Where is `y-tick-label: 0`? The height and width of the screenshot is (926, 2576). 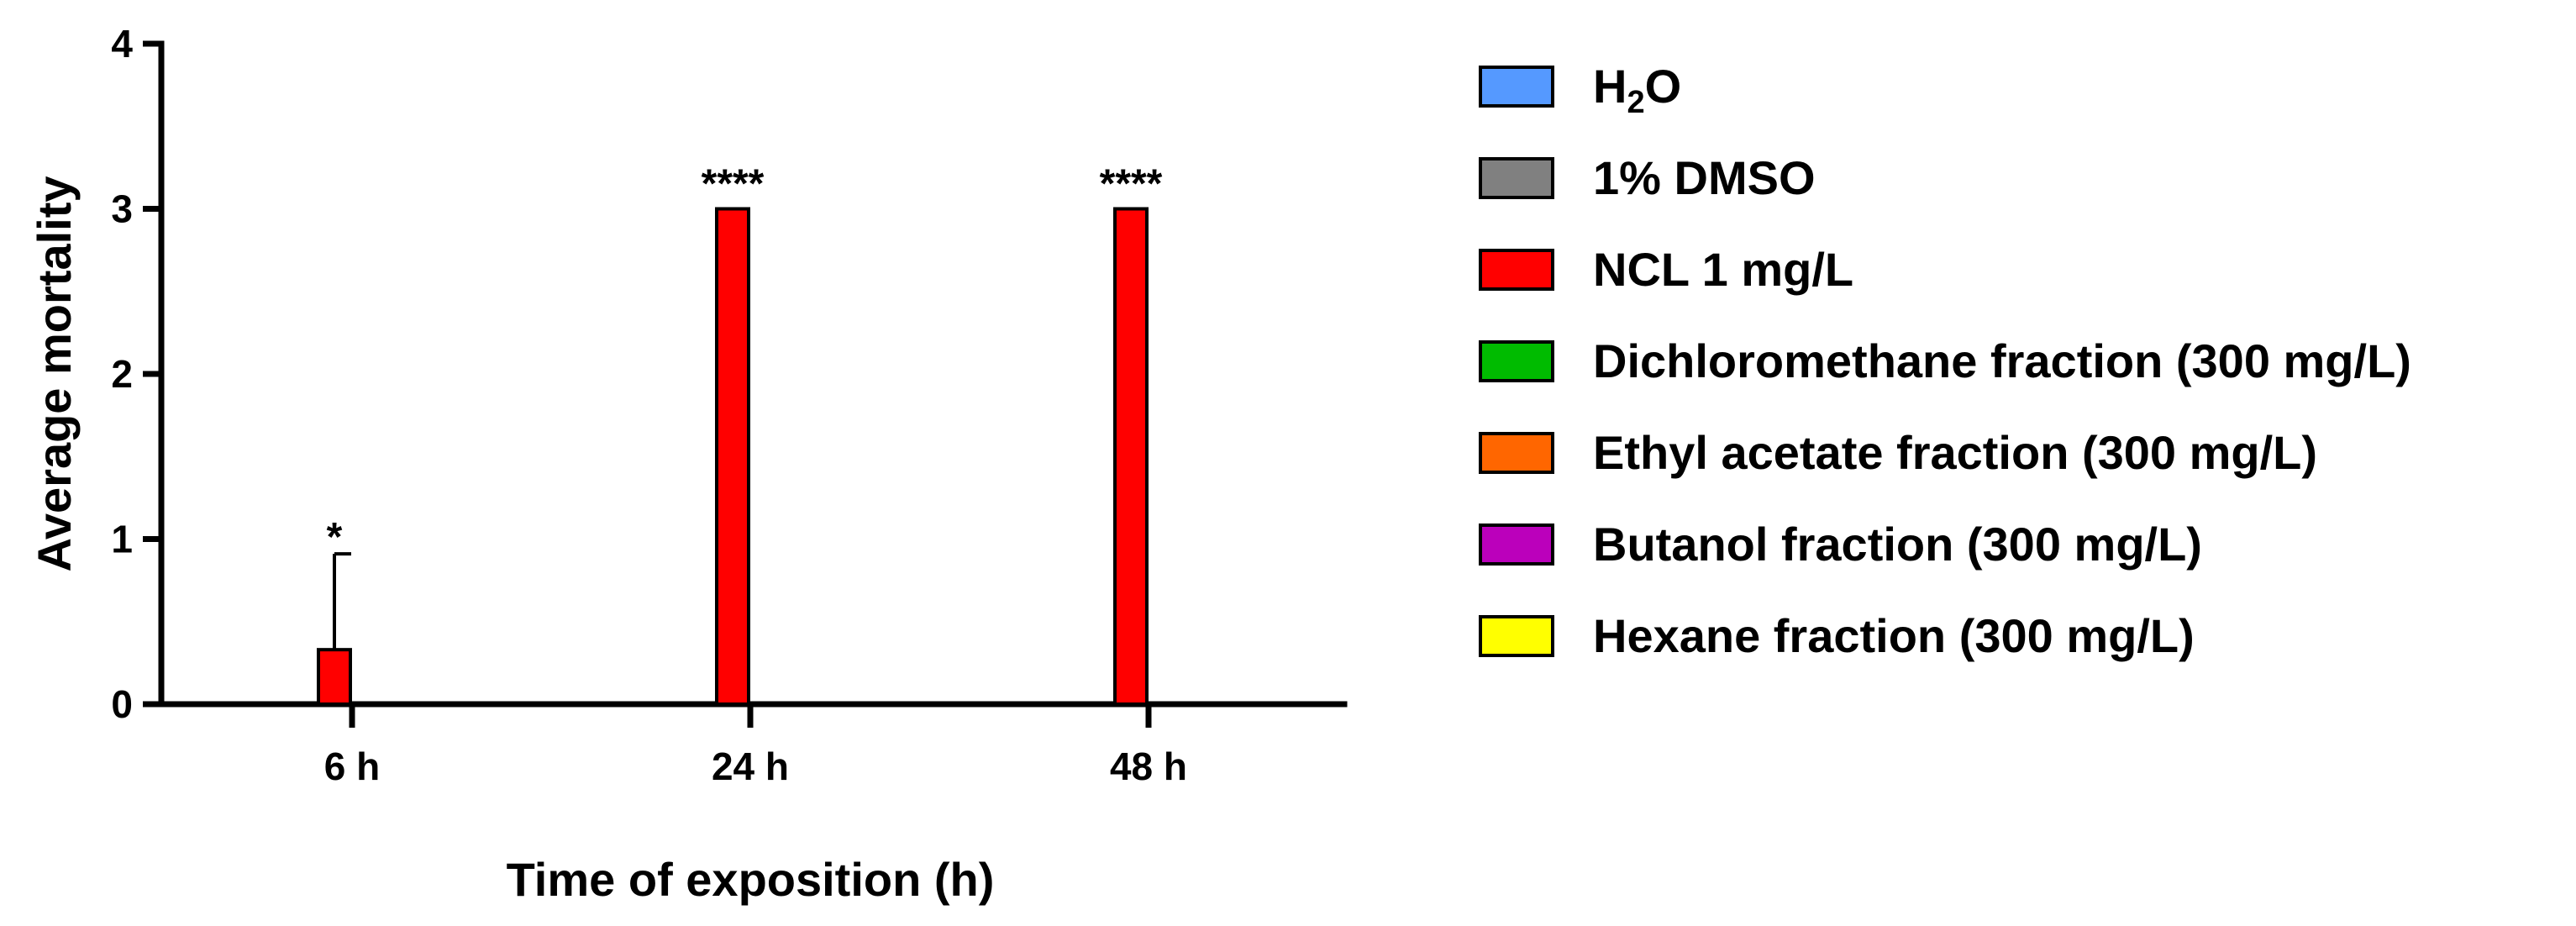 y-tick-label: 0 is located at coordinates (122, 704).